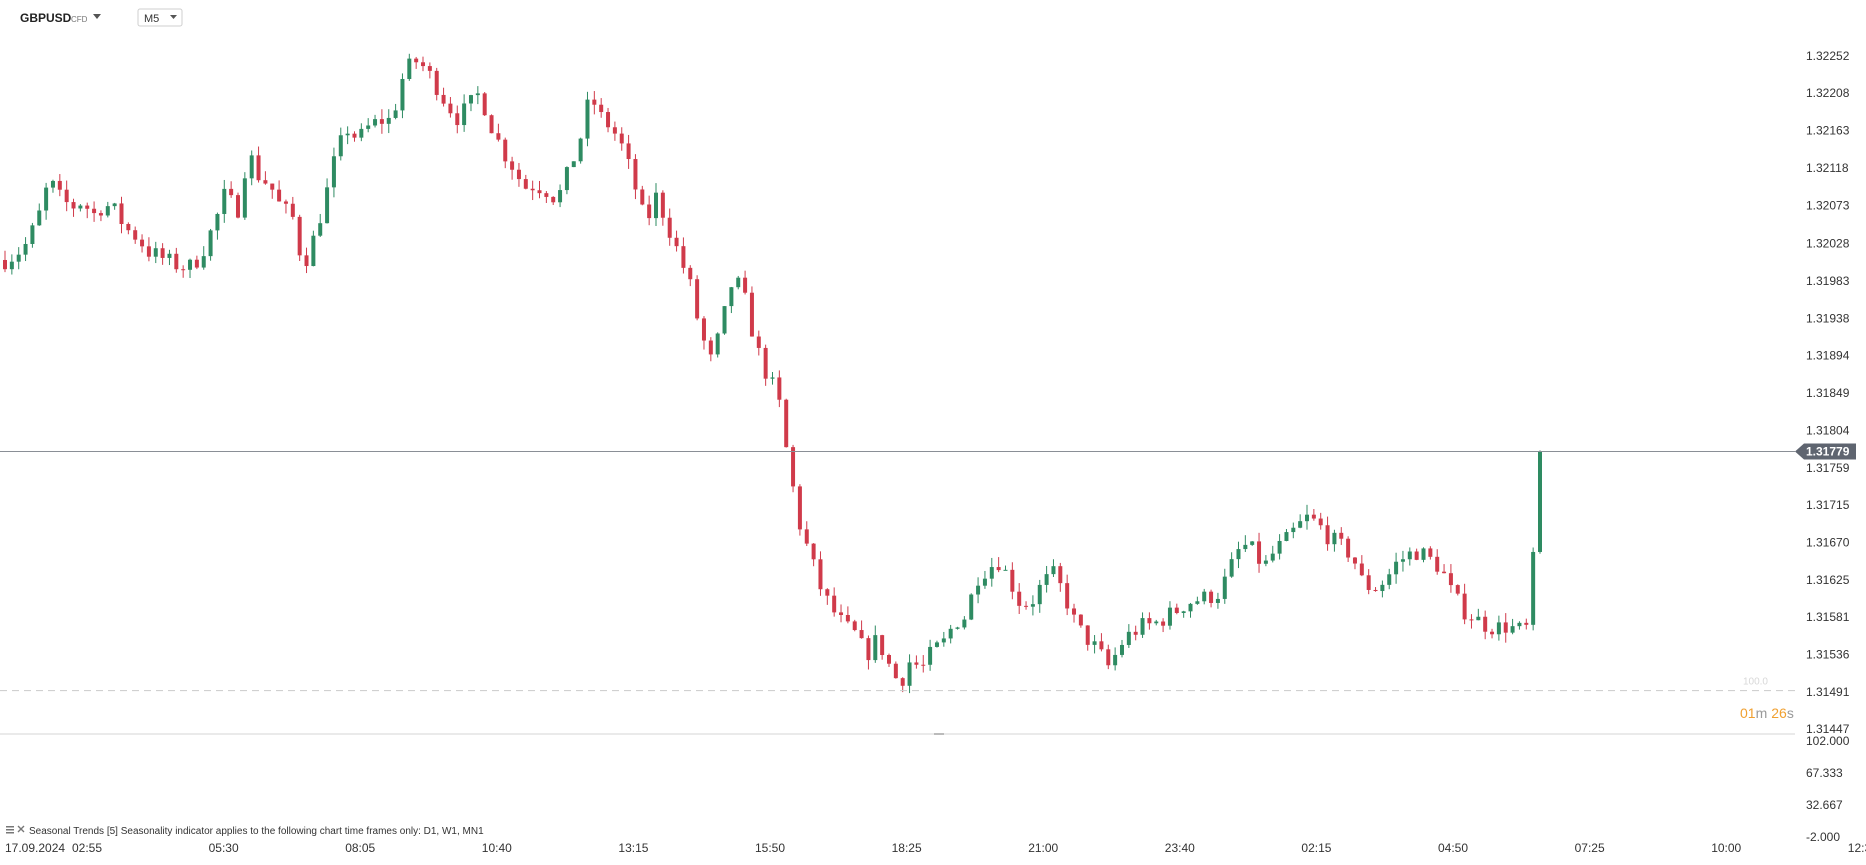 This screenshot has width=1866, height=865. What do you see at coordinates (46, 18) in the screenshot?
I see `symbol-label: GBPUSD` at bounding box center [46, 18].